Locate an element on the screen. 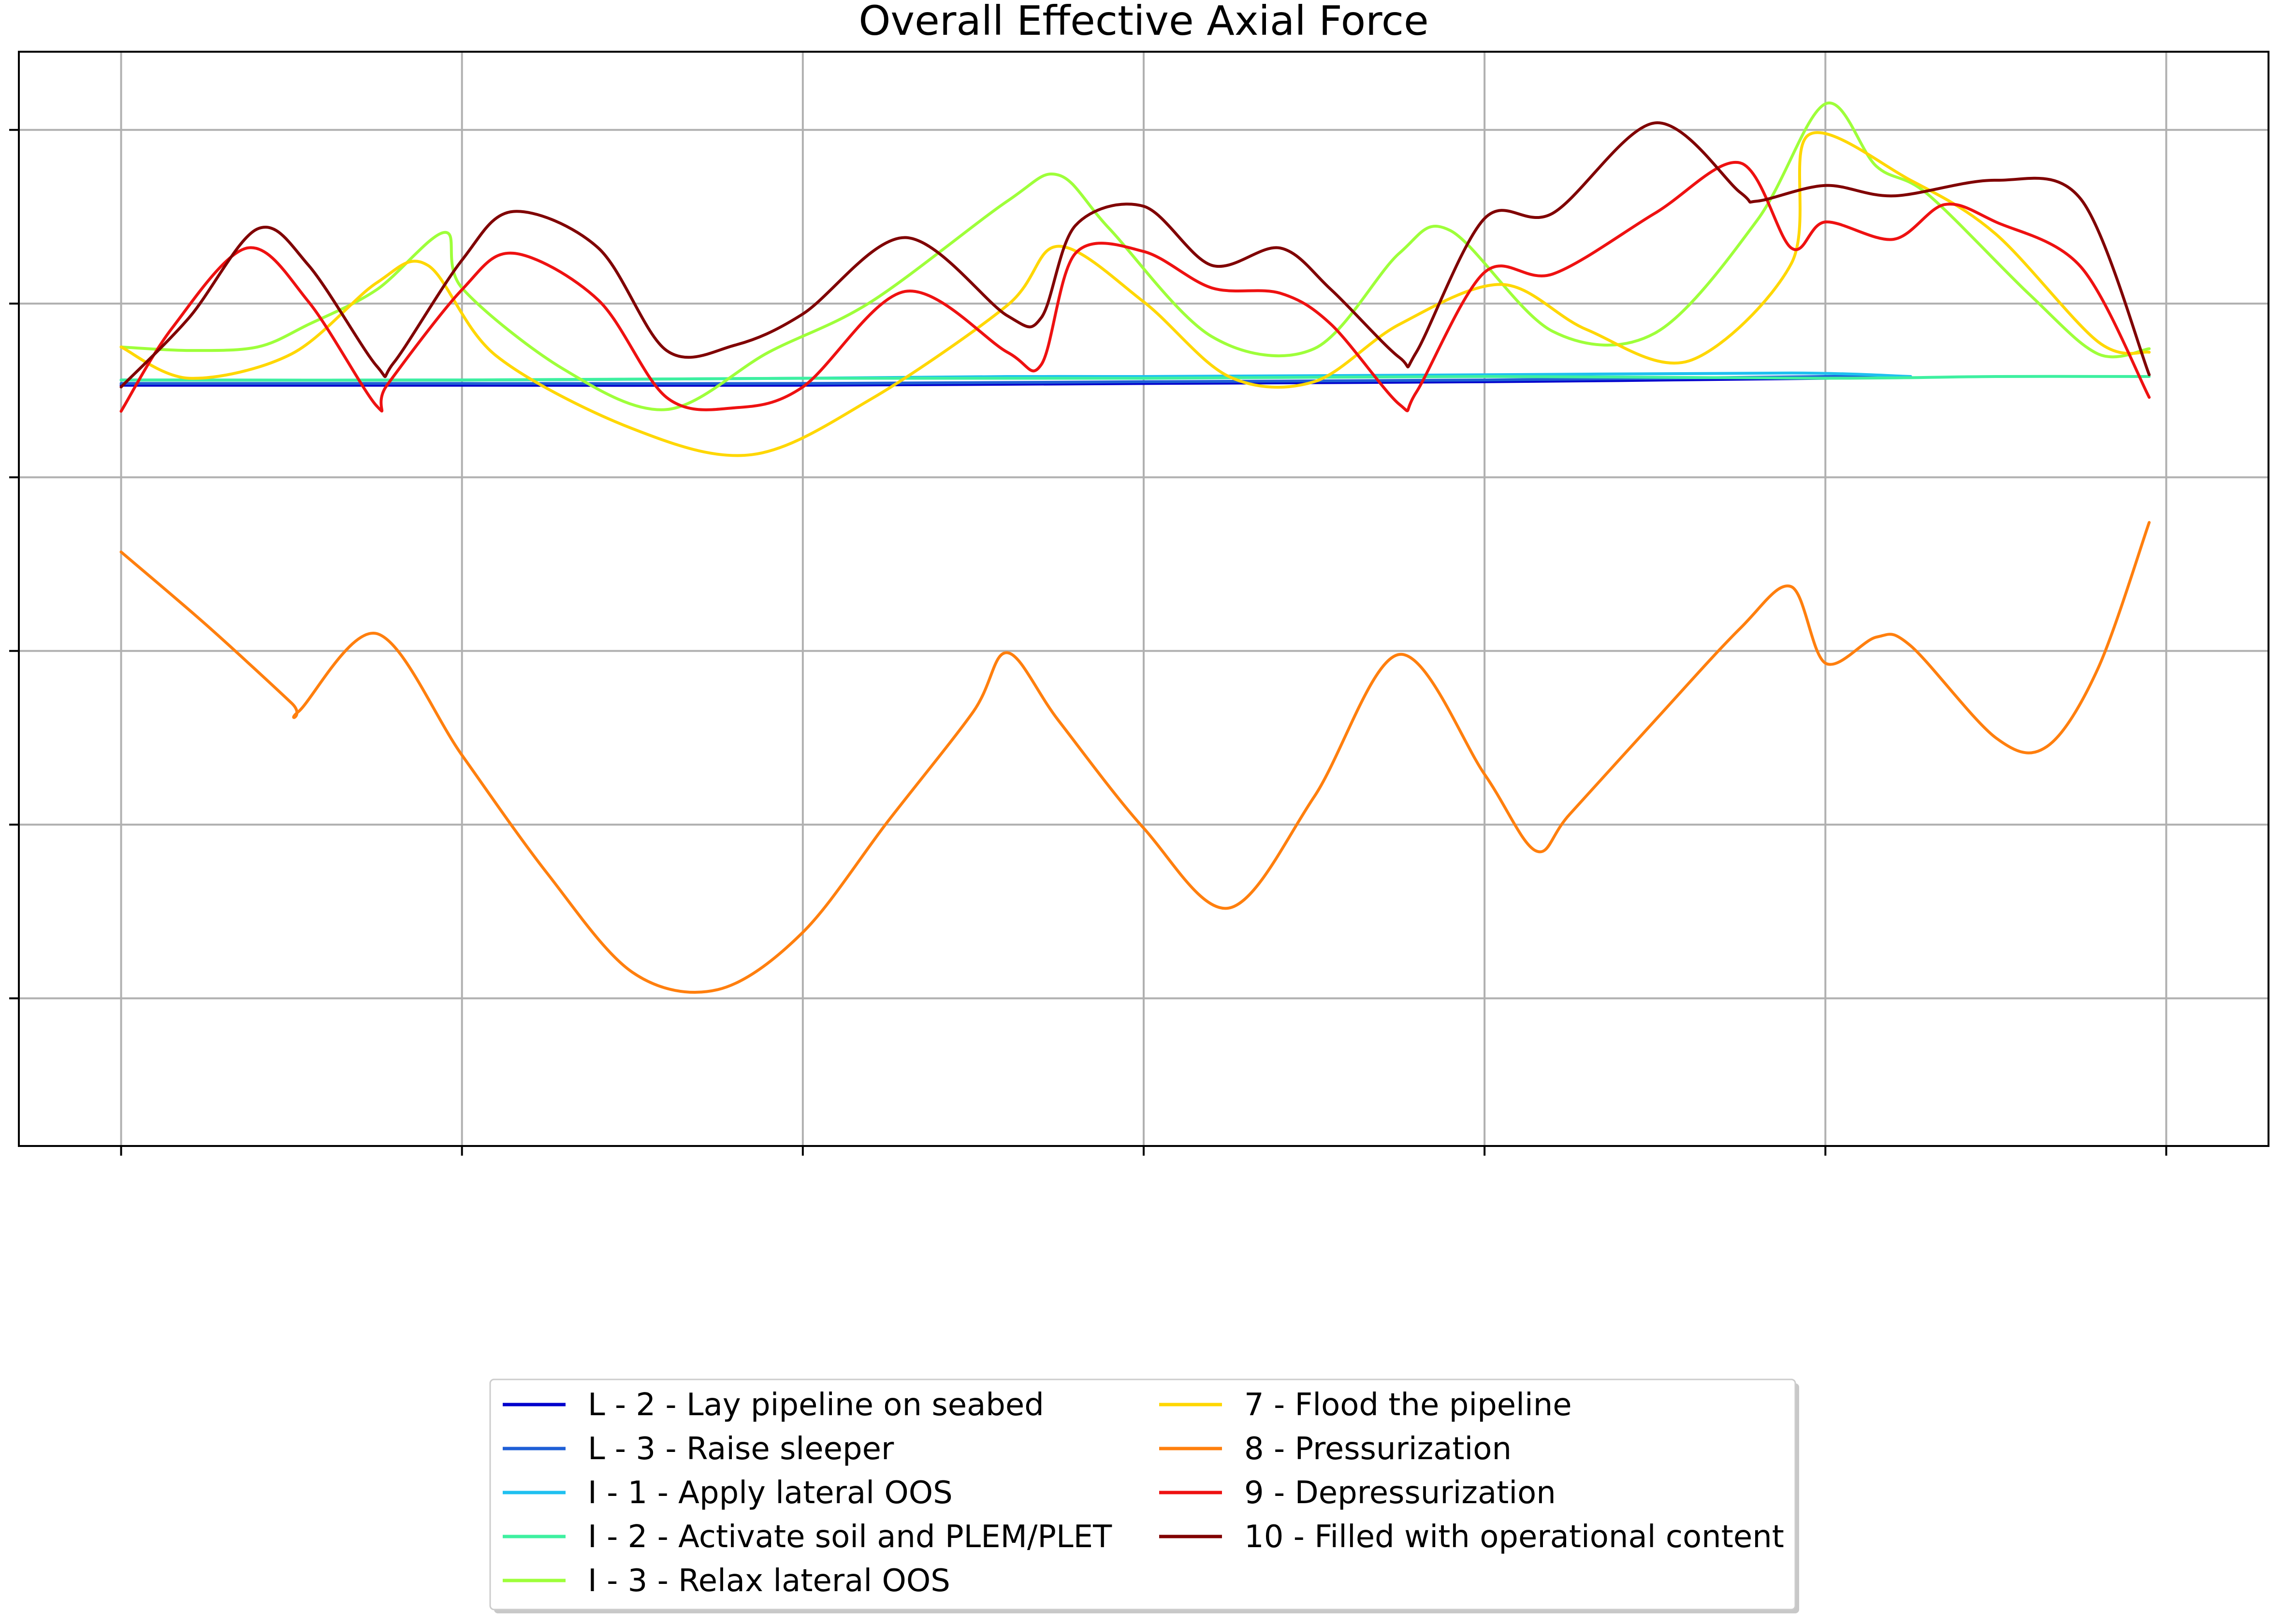  legend-label: I - 2 - Activate soil and PLEM/PLET is located at coordinates (850, 1537).